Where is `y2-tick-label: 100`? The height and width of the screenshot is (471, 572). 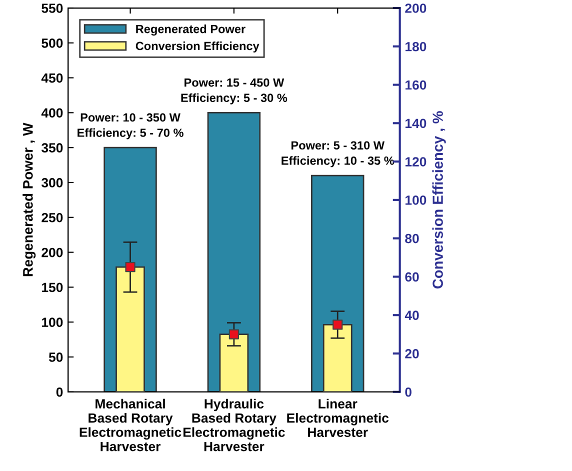
y2-tick-label: 100 is located at coordinates (416, 200).